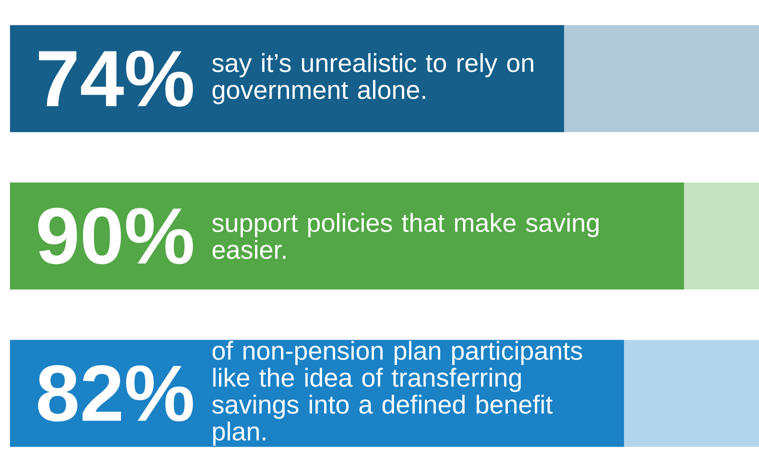 Image resolution: width=759 pixels, height=472 pixels. I want to click on data-label: 82%, so click(115, 393).